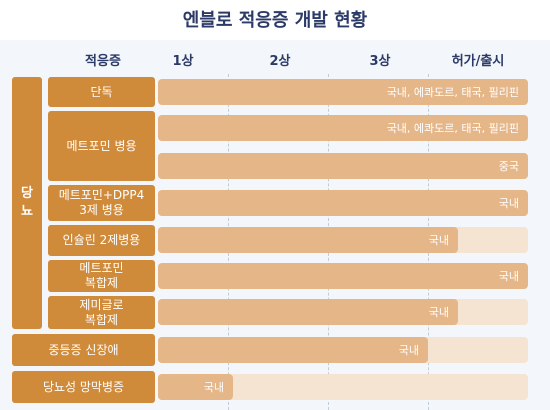 The width and height of the screenshot is (550, 410). What do you see at coordinates (101, 276) in the screenshot?
I see `indication-label: 메트포민 복합제` at bounding box center [101, 276].